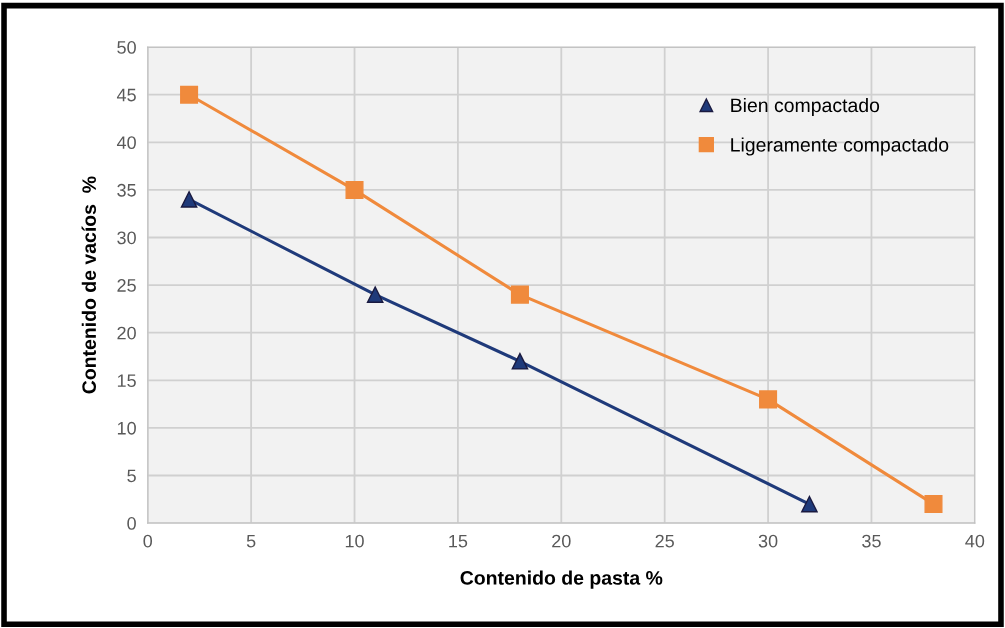 This screenshot has height=628, width=1005. Describe the element at coordinates (126, 47) in the screenshot. I see `y-tick-label: 50` at that location.